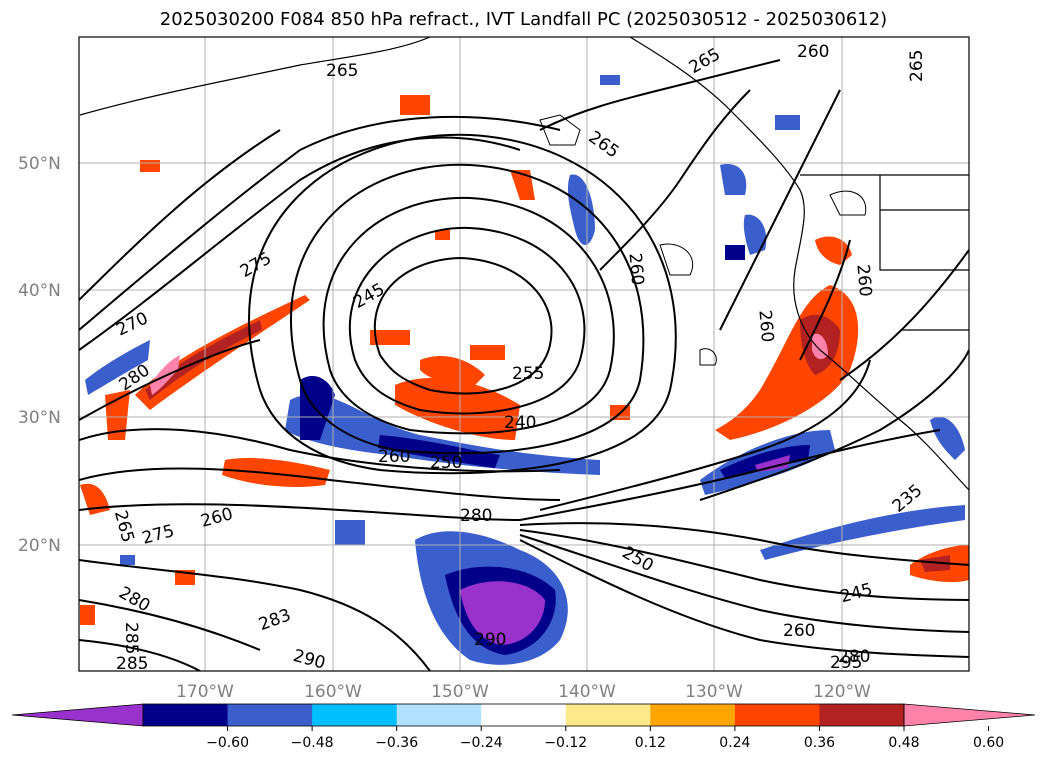 The width and height of the screenshot is (1047, 765). Describe the element at coordinates (396, 743) in the screenshot. I see `colorbar-tick-label: −0.36` at that location.